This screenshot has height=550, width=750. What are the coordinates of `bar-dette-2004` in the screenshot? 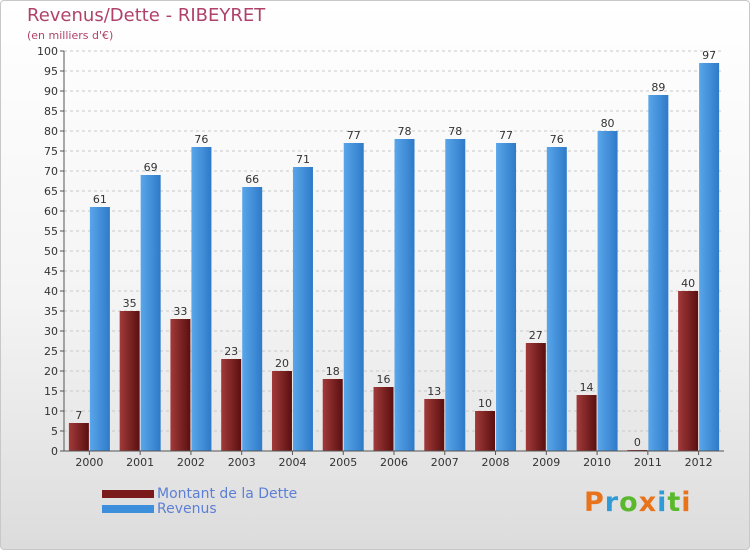 It's located at (281, 411).